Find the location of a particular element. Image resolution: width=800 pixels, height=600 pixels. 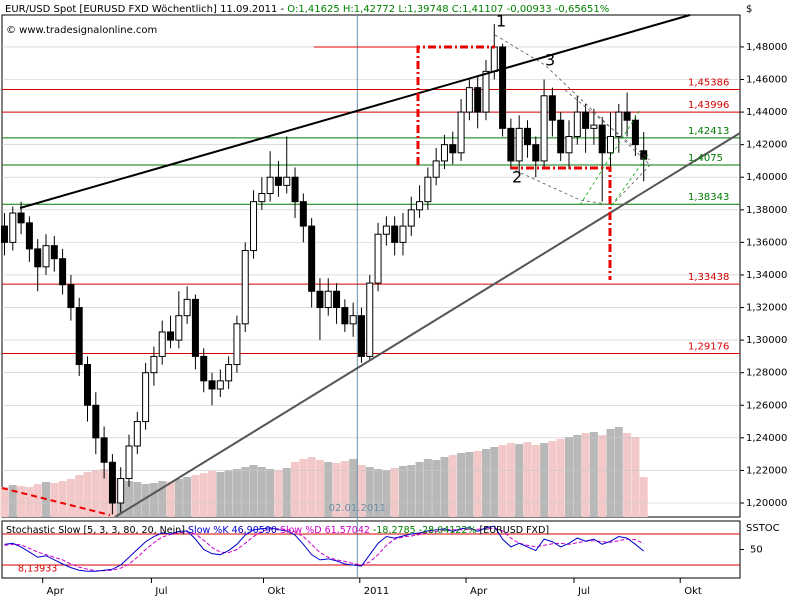

wave-label: 1 is located at coordinates (501, 21).